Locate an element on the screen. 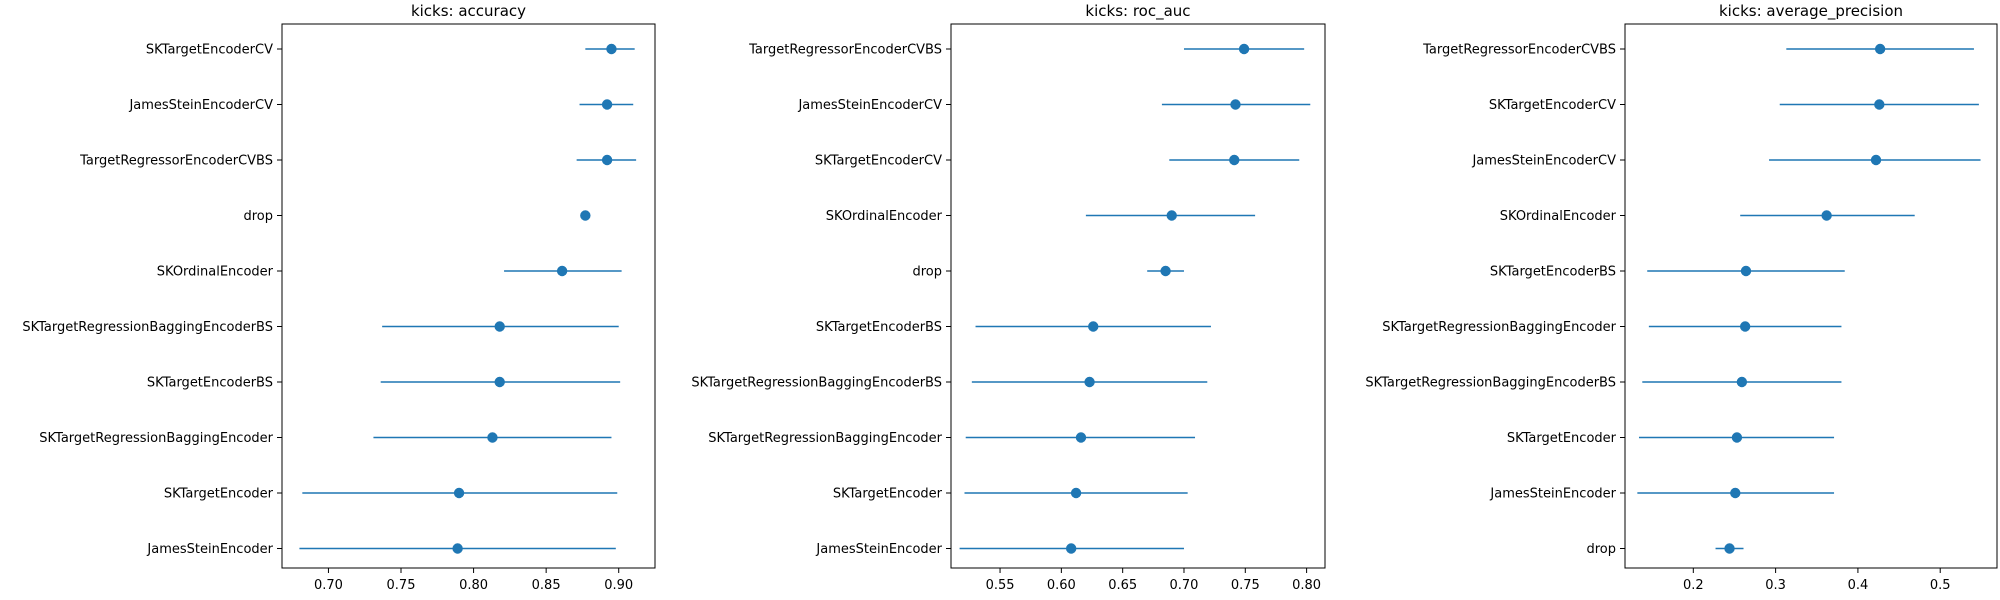 Image resolution: width=2000 pixels, height=600 pixels. x-tick-label: 0.65 is located at coordinates (1122, 585).